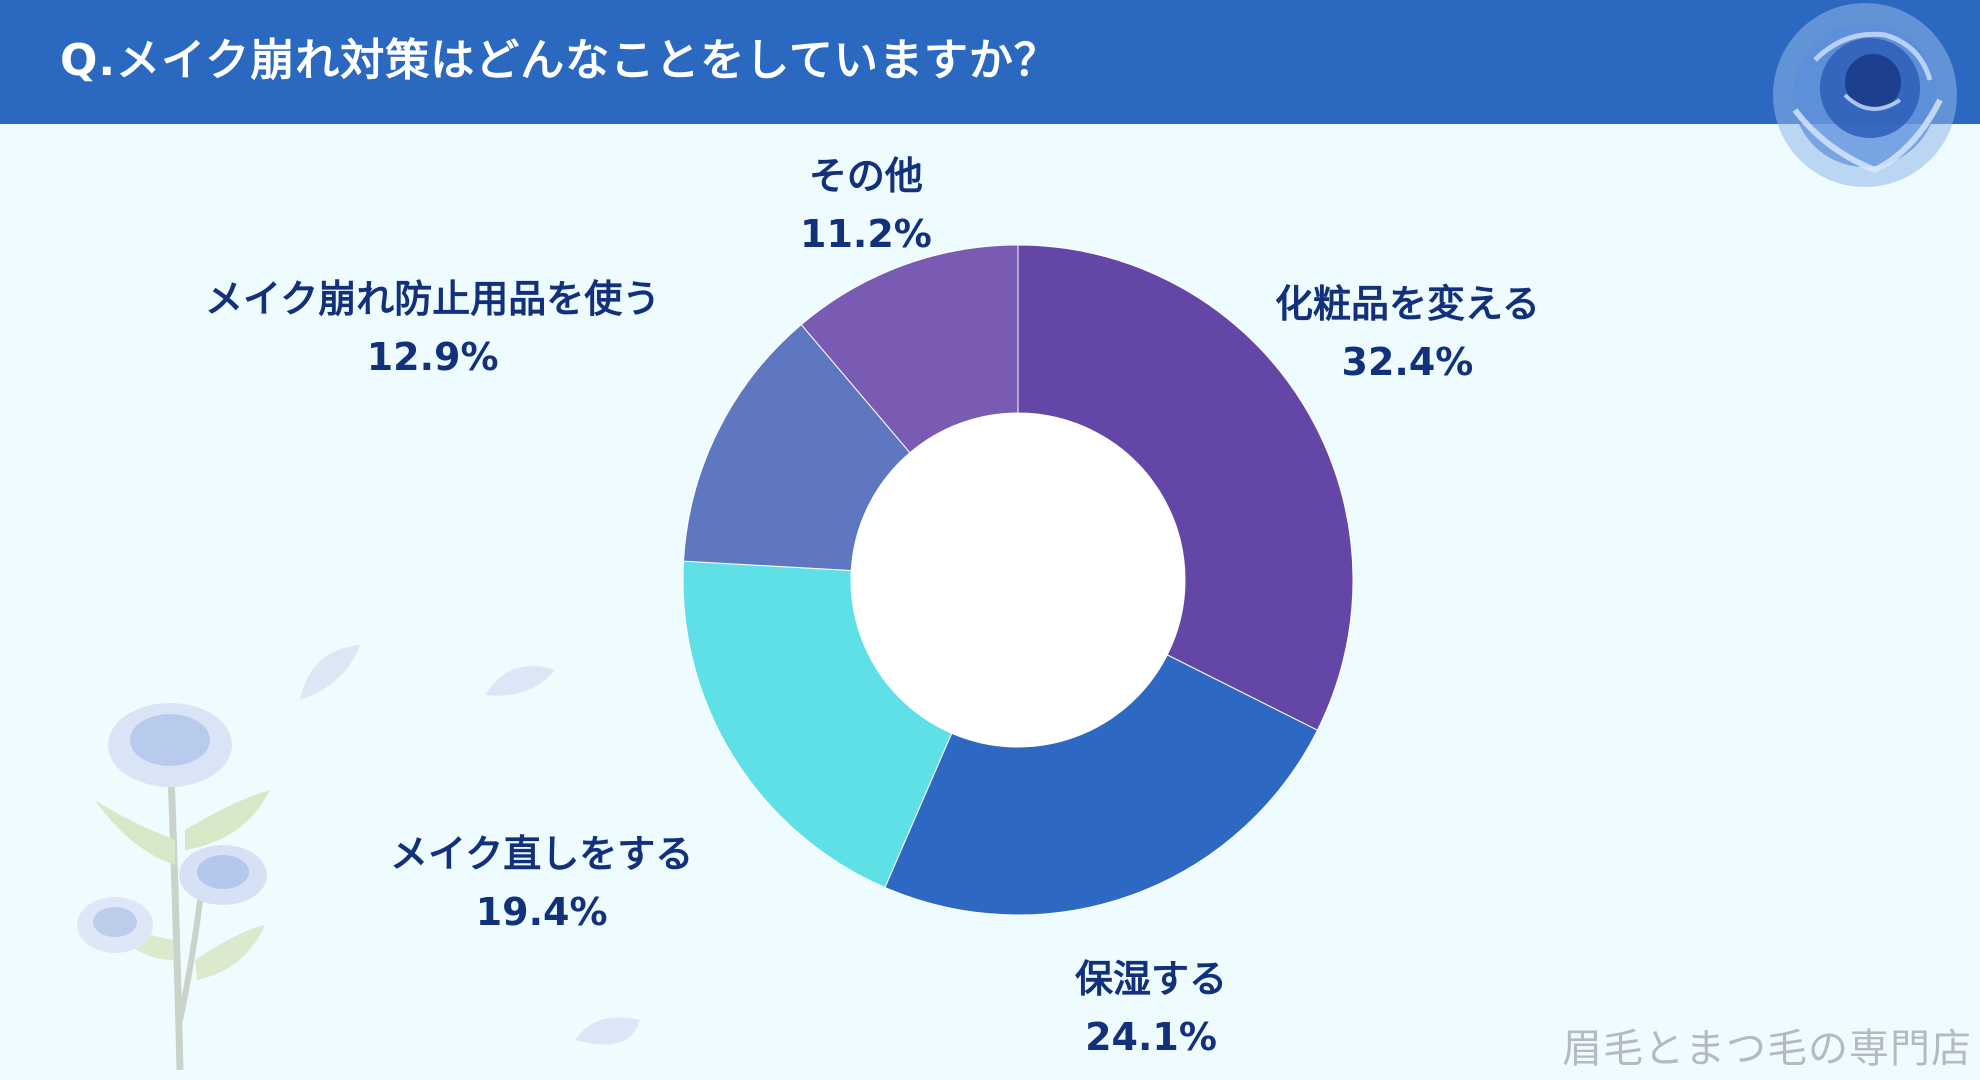 Image resolution: width=1980 pixels, height=1080 pixels. What do you see at coordinates (173, 887) in the screenshot?
I see `rose-branch-icon` at bounding box center [173, 887].